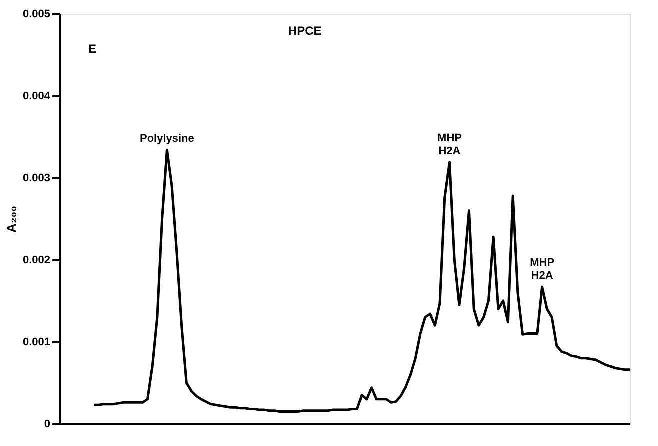  What do you see at coordinates (92, 49) in the screenshot?
I see `annotation: E` at bounding box center [92, 49].